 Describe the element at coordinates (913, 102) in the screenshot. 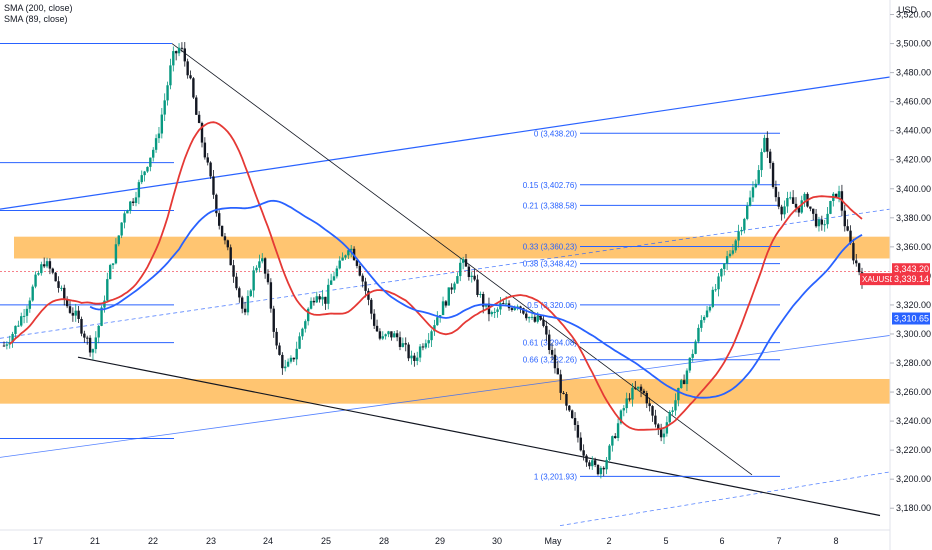

I see `price-tick-label: 3,460.00` at that location.